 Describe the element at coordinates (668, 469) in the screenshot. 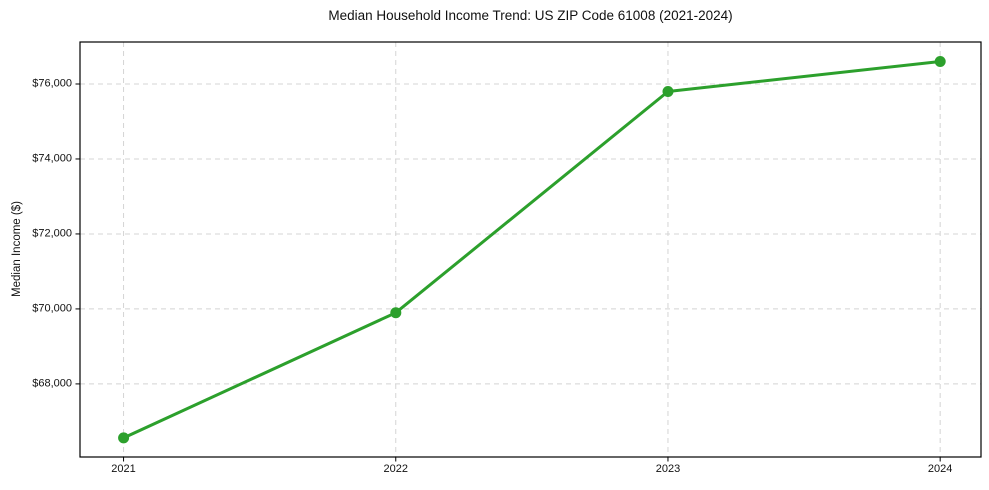

I see `x-tick-label: 2023` at that location.